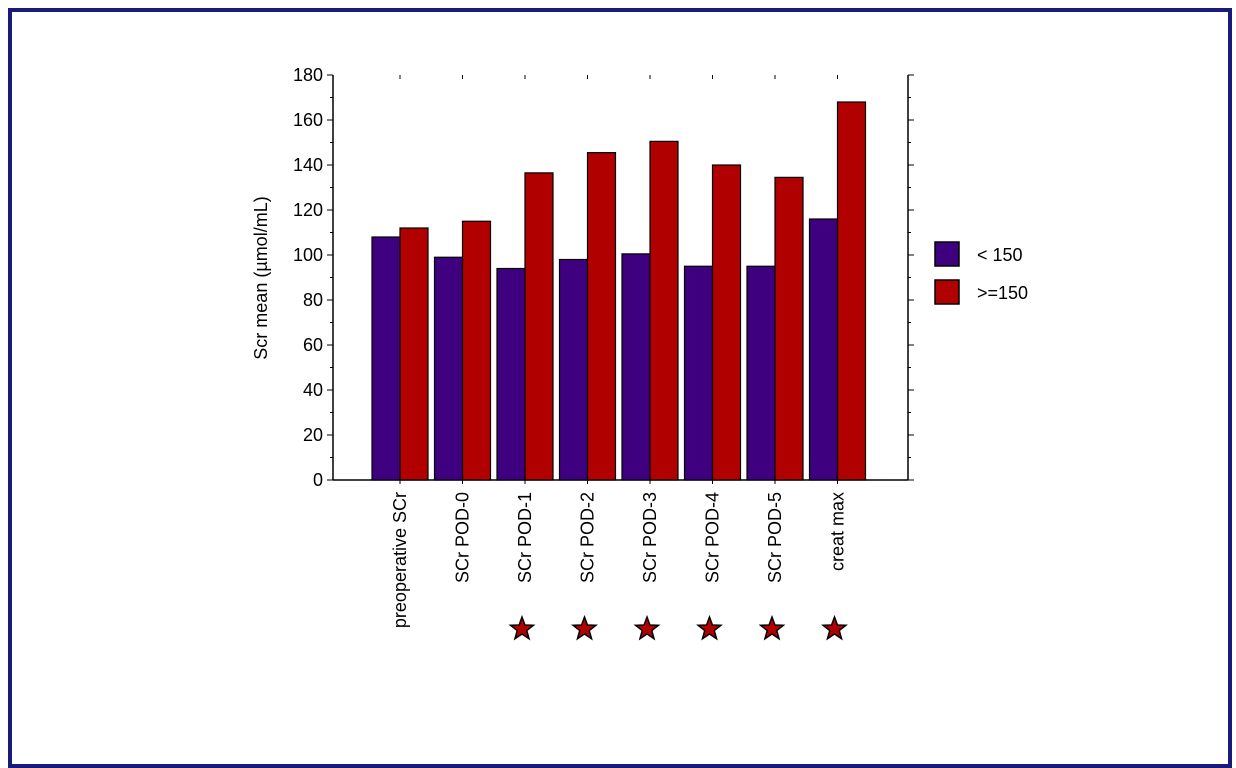 The height and width of the screenshot is (768, 1236). Describe the element at coordinates (313, 435) in the screenshot. I see `y-tick-label: 20` at that location.